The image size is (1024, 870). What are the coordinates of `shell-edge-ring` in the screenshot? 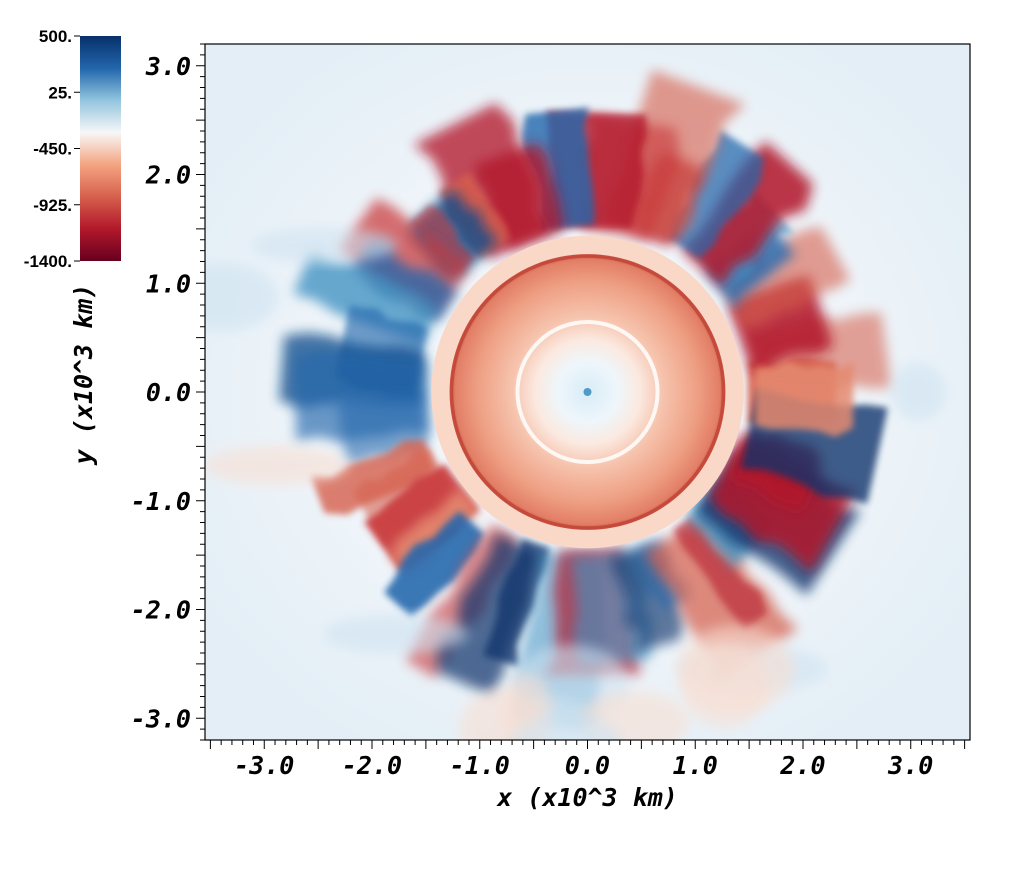 It's located at (587, 392).